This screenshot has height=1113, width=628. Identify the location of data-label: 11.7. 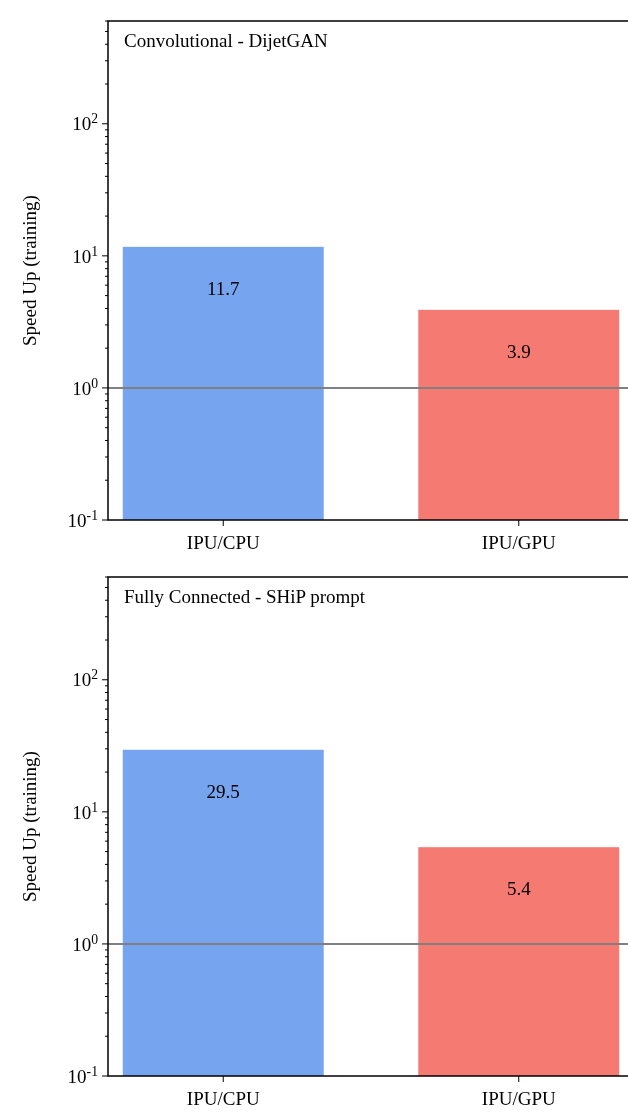
(223, 288).